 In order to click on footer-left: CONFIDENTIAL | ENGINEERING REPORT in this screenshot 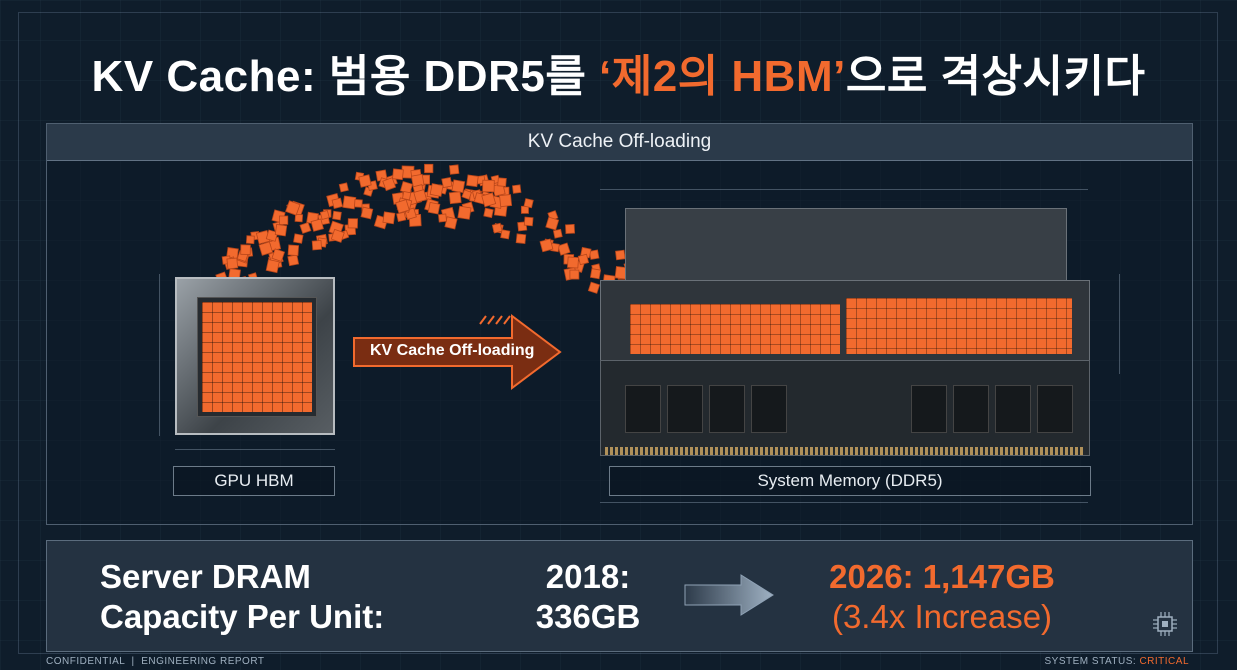, I will do `click(155, 661)`.